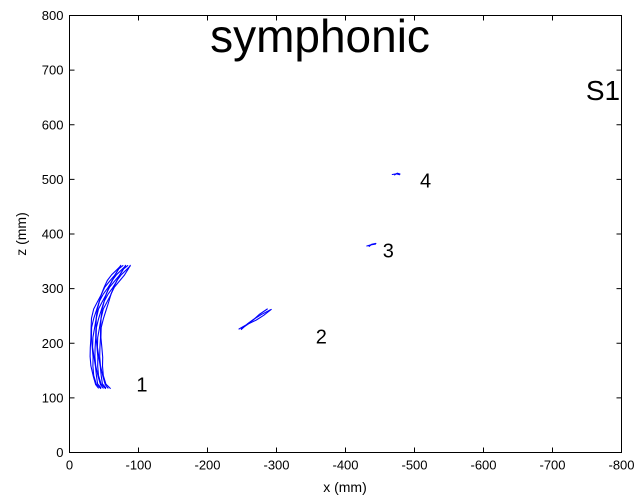 The image size is (637, 498). I want to click on x-tick-label: -200, so click(207, 465).